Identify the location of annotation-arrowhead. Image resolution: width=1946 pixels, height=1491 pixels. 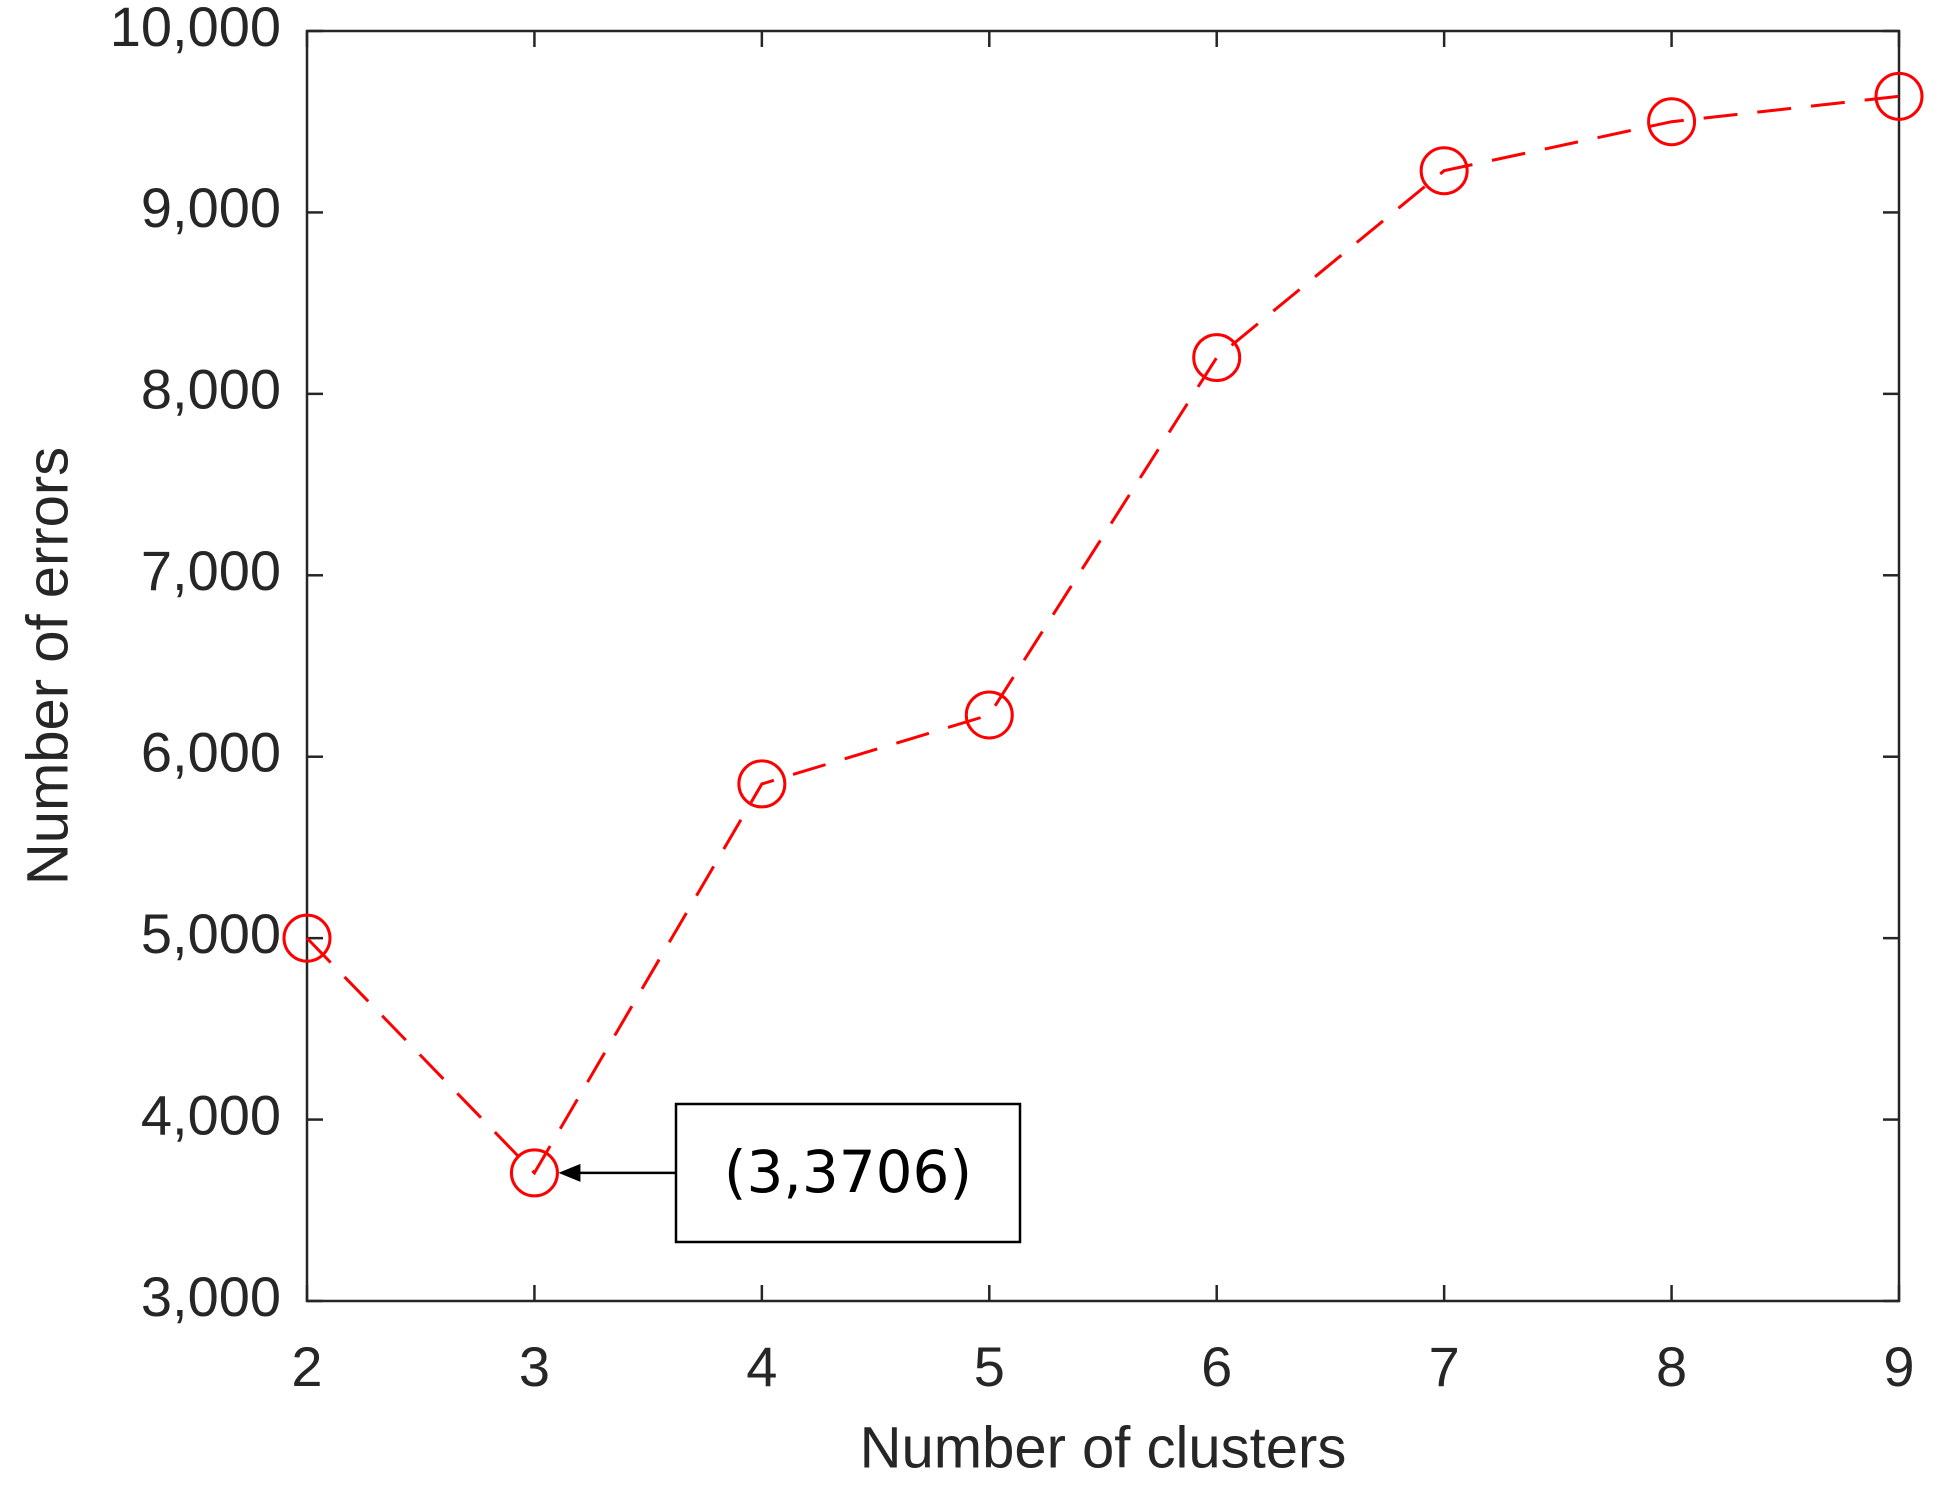
(569, 1172).